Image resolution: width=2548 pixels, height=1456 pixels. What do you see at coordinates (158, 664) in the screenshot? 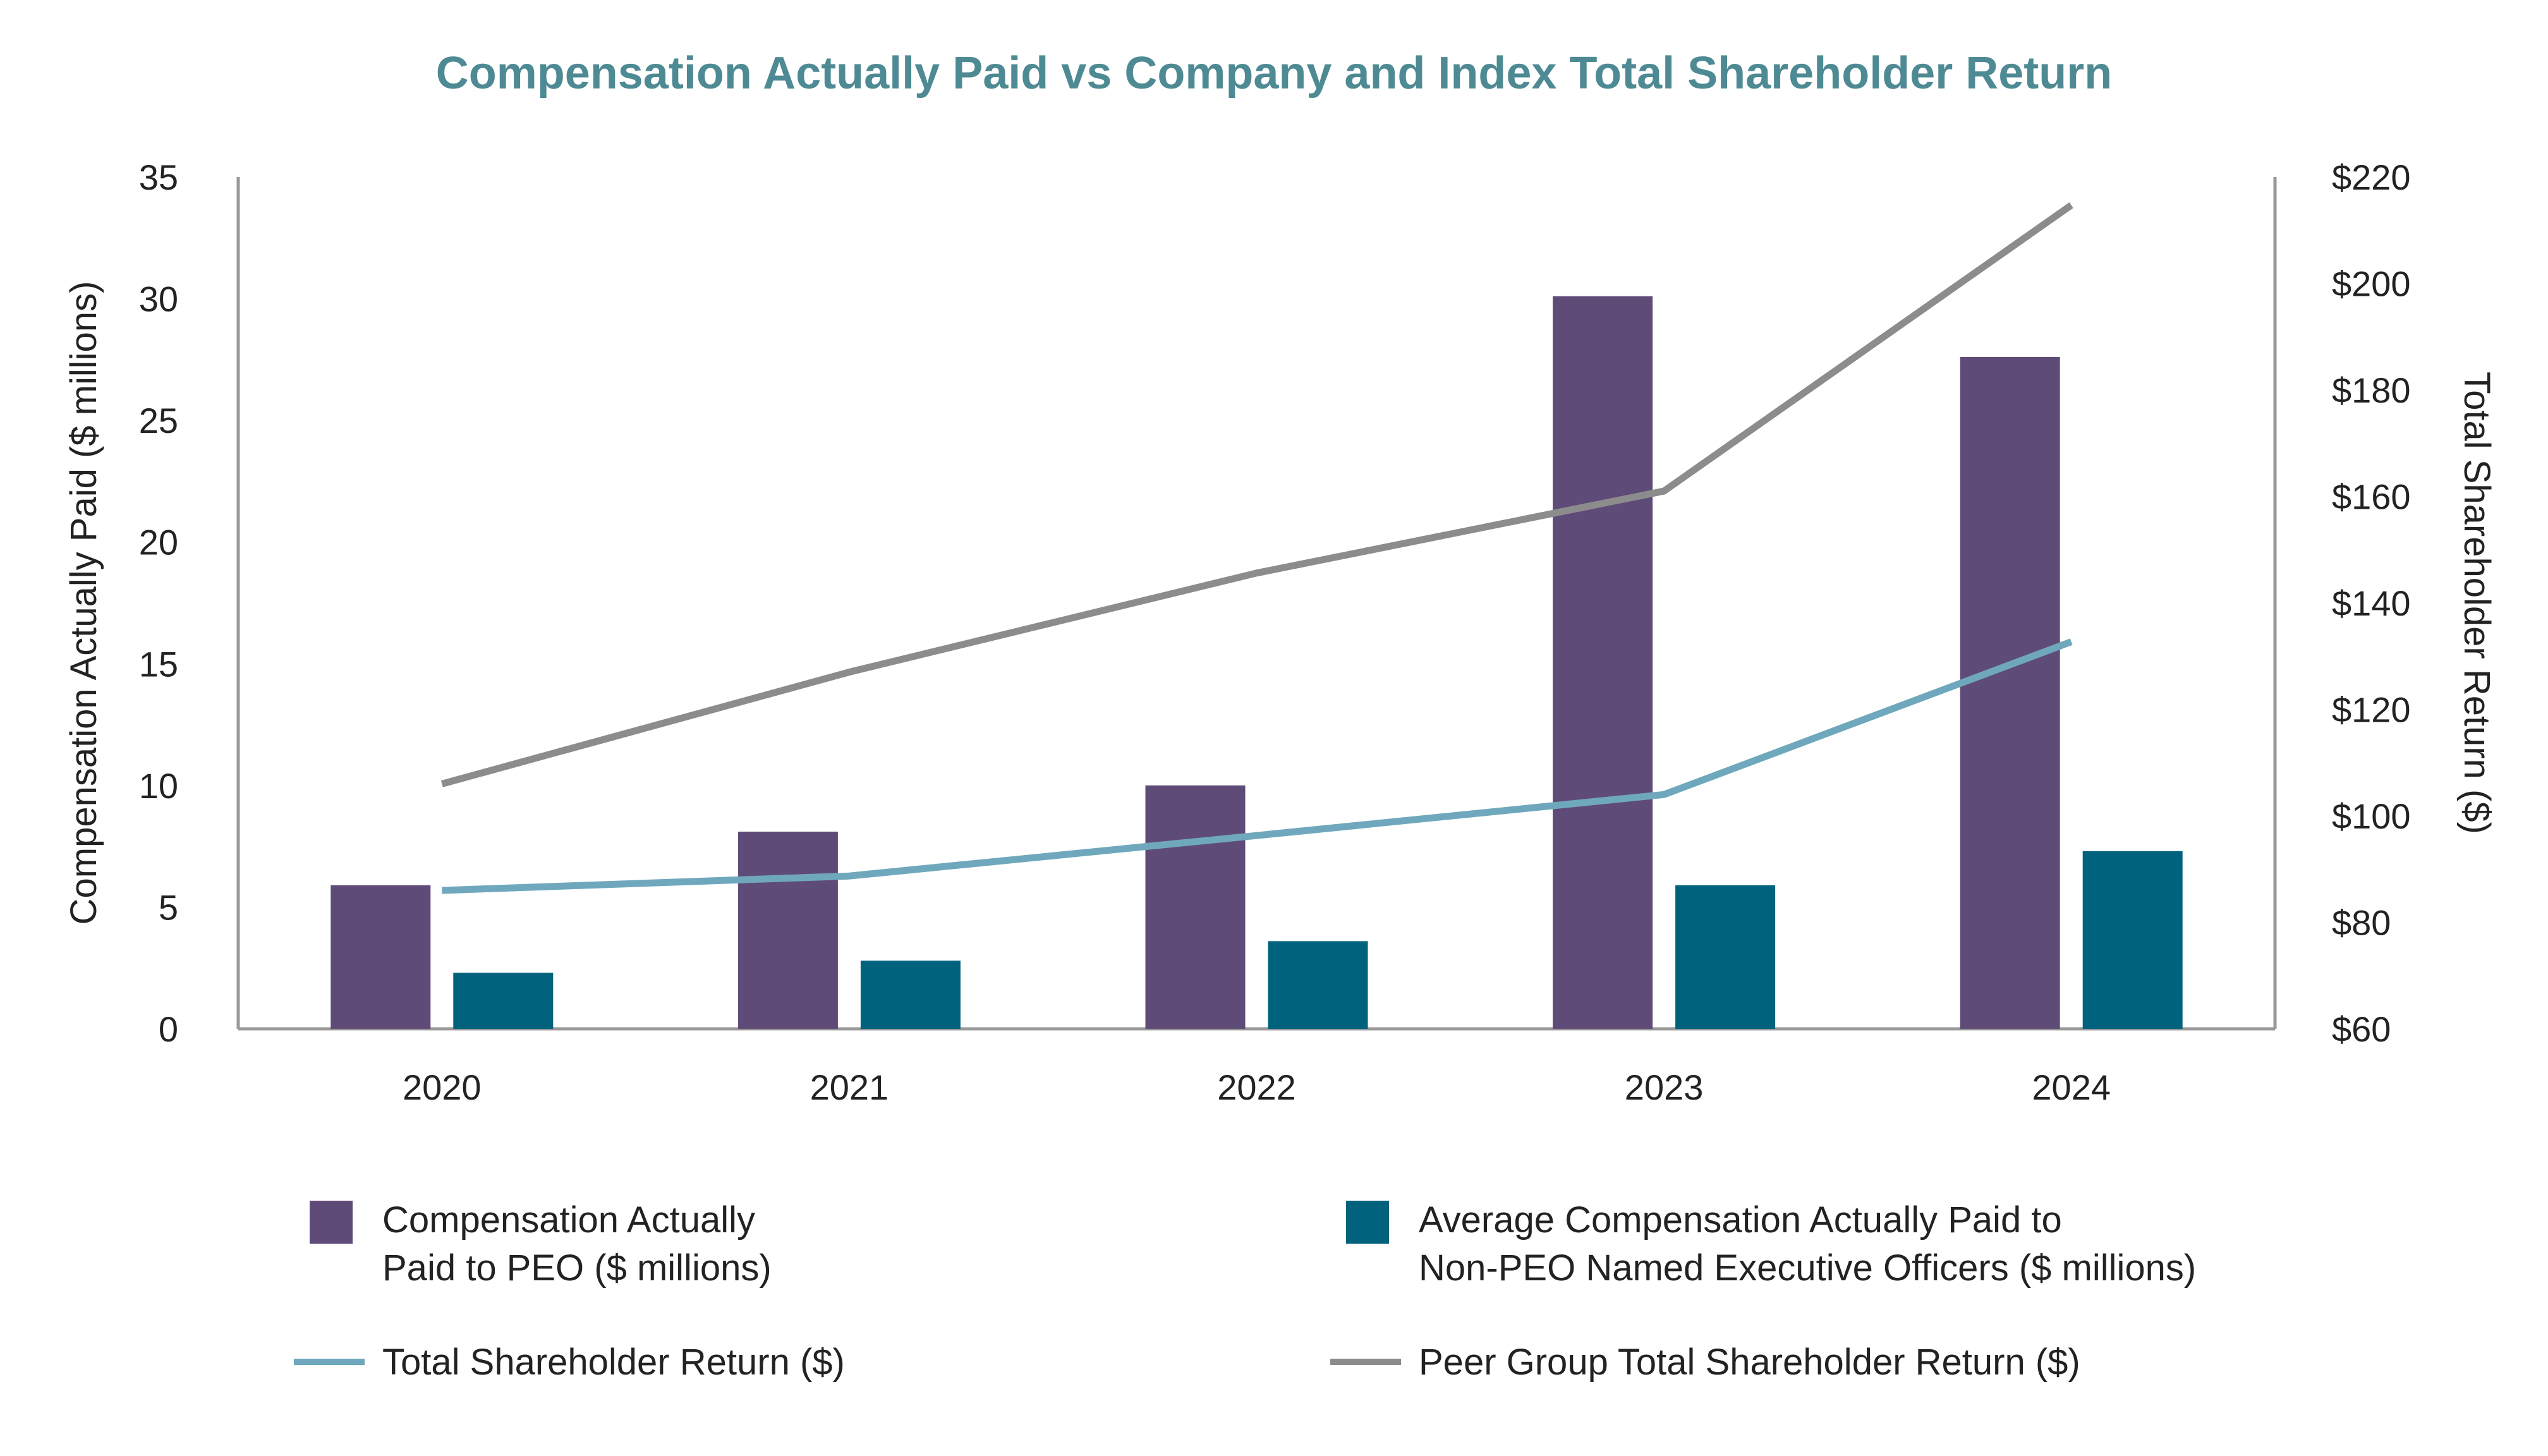
I see `y-tick-label: 15` at bounding box center [158, 664].